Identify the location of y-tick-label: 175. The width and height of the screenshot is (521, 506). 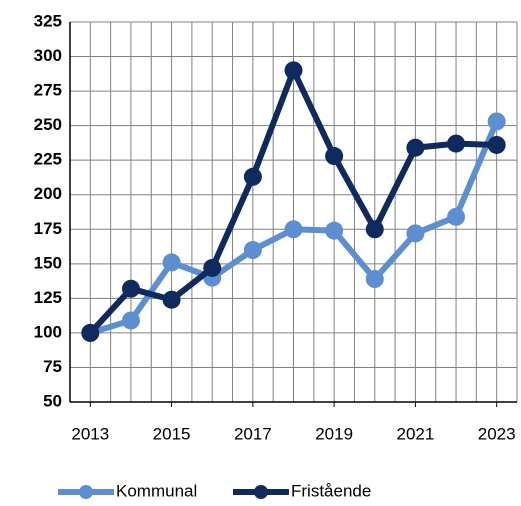
(48, 228).